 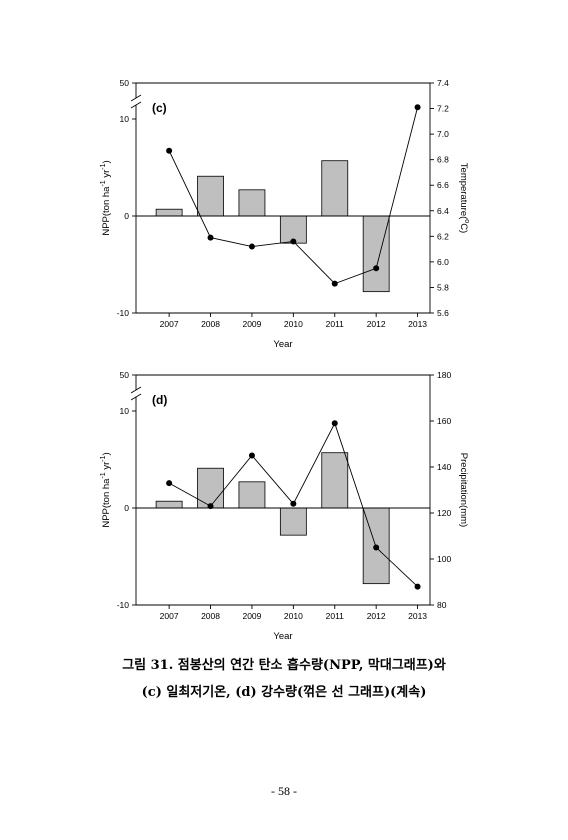 I want to click on chart-d-right-axis-title: Precipitation(mm), so click(x=463, y=490).